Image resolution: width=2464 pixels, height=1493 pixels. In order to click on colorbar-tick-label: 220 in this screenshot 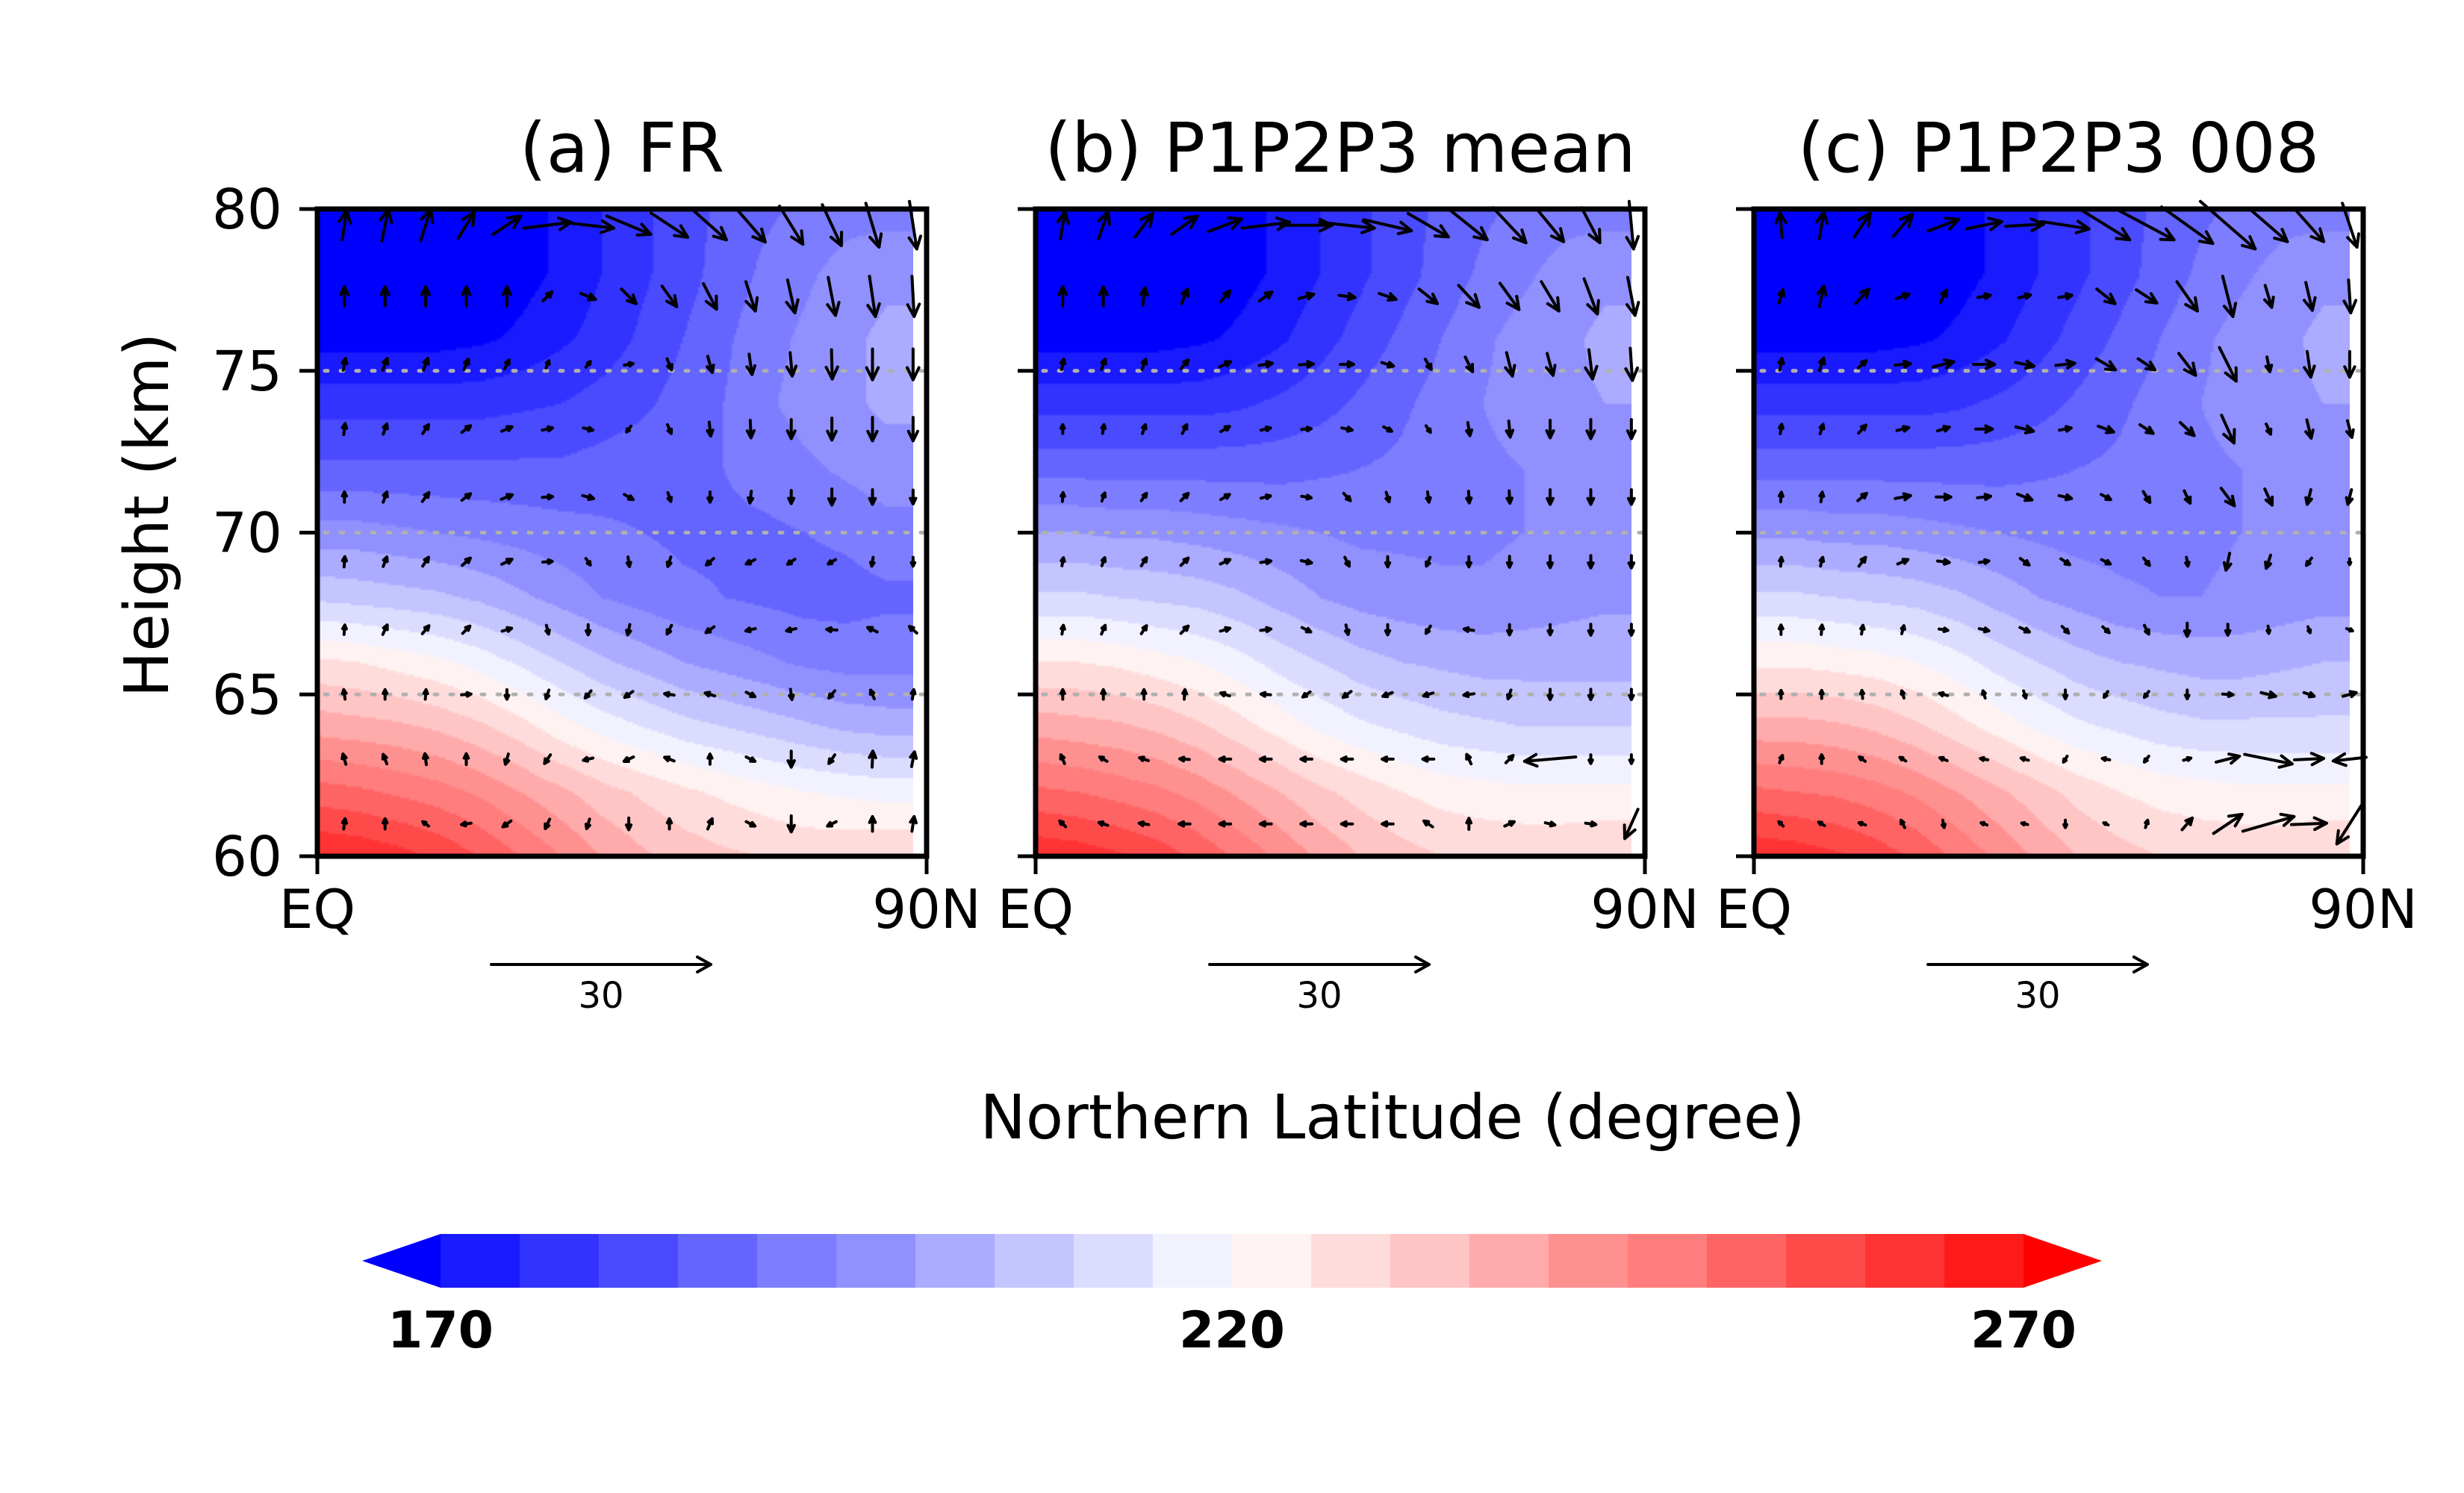, I will do `click(1232, 1331)`.